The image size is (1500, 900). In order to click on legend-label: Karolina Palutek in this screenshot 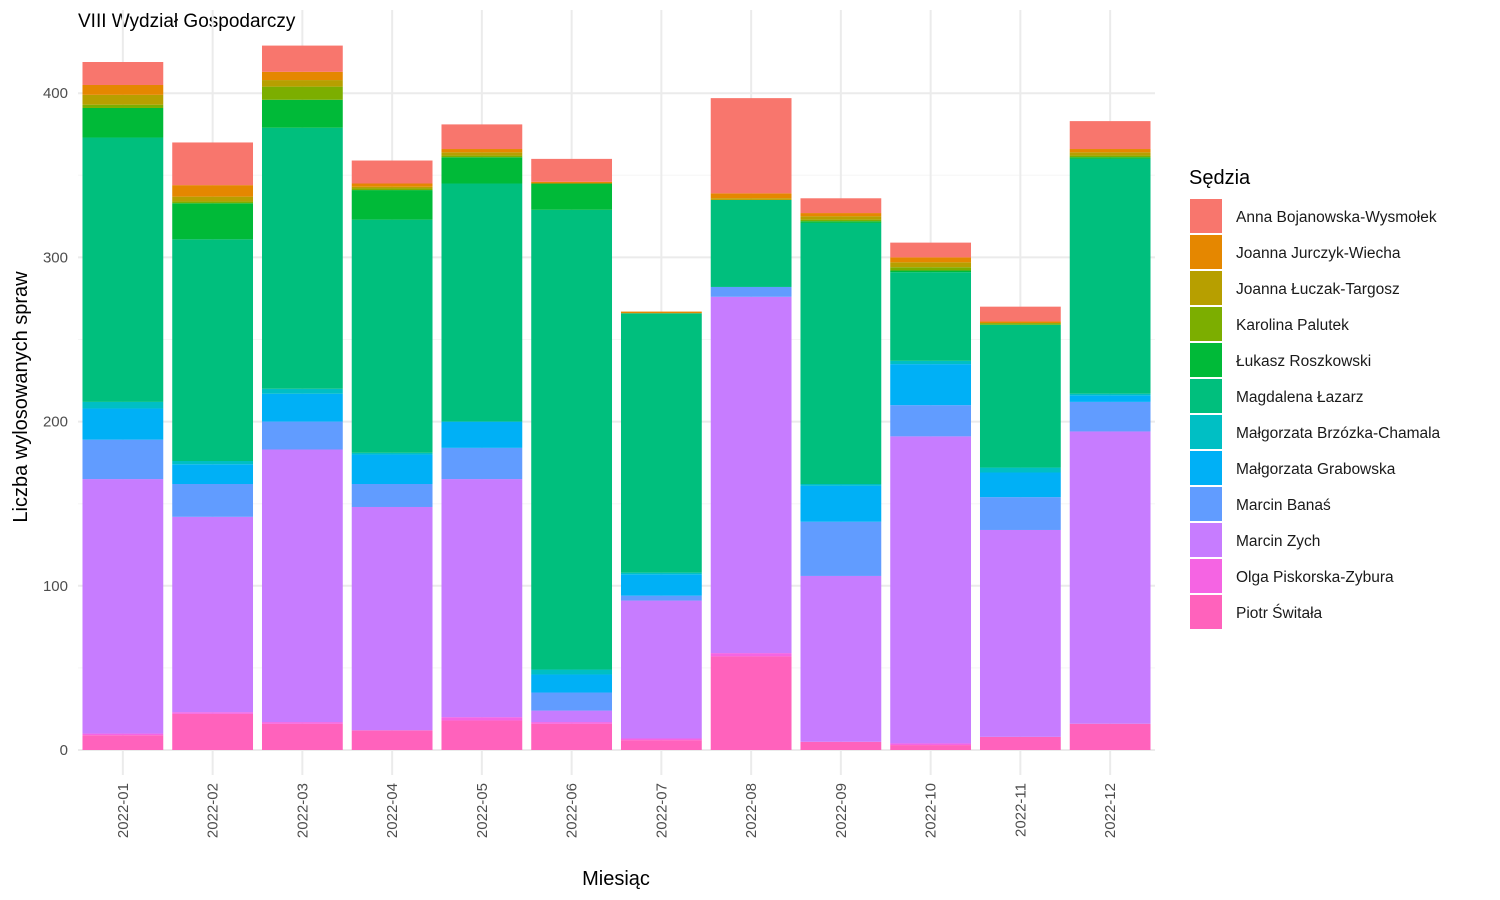, I will do `click(1292, 325)`.